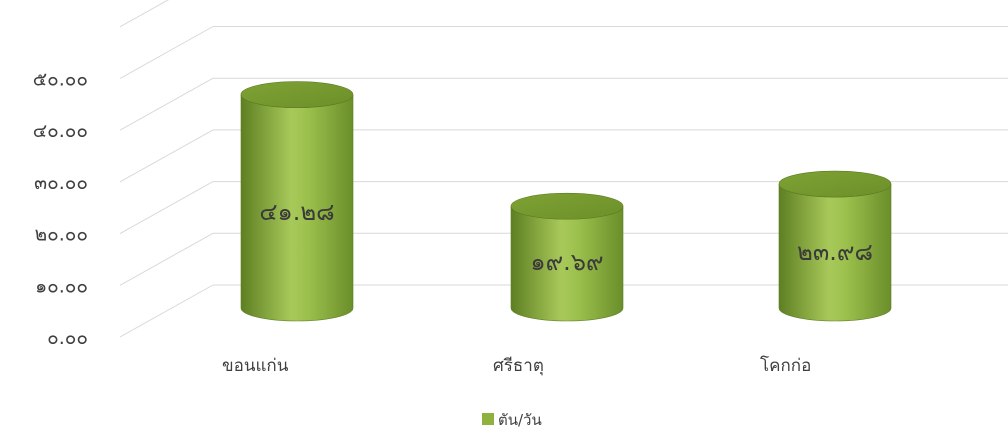  Describe the element at coordinates (520, 420) in the screenshot. I see `legend-label: ตัน/วัน` at that location.